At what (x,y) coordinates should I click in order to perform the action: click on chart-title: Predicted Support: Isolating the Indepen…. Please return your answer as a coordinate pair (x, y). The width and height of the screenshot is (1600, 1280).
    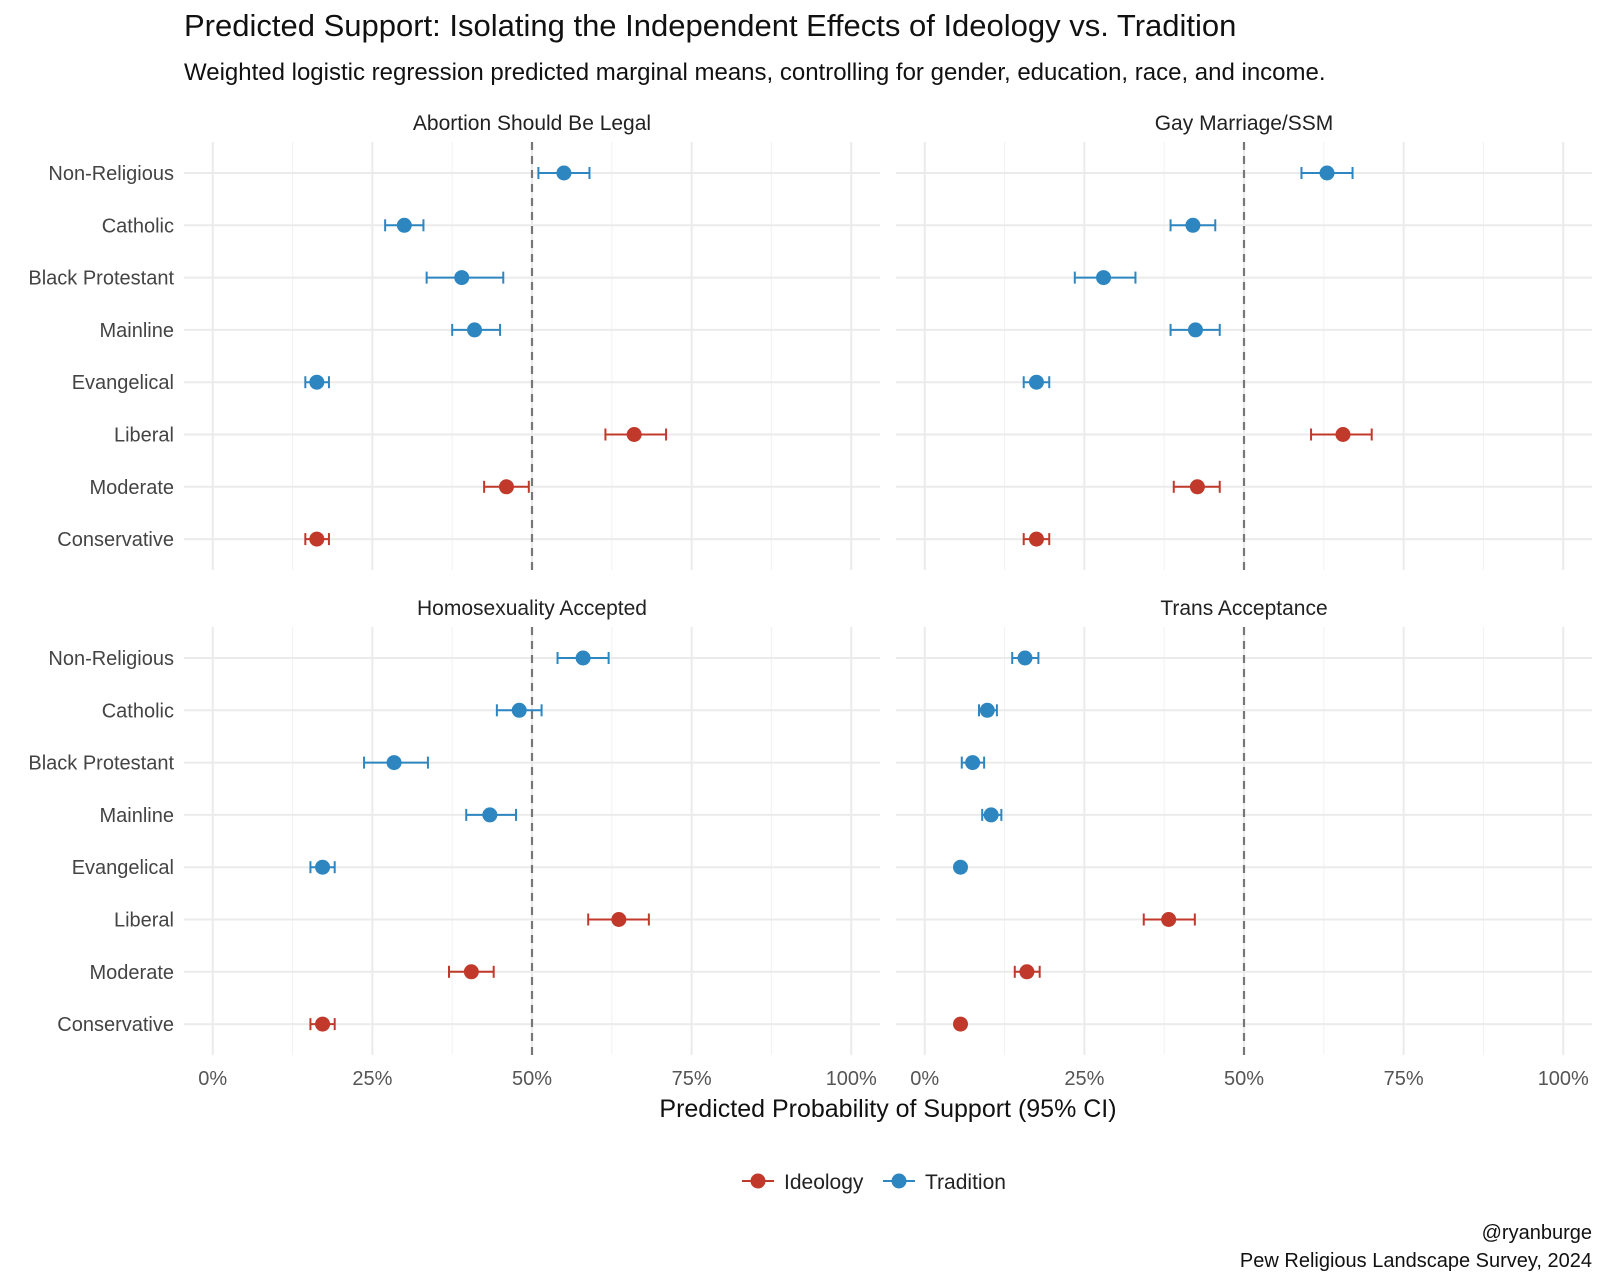
    Looking at the image, I should click on (710, 25).